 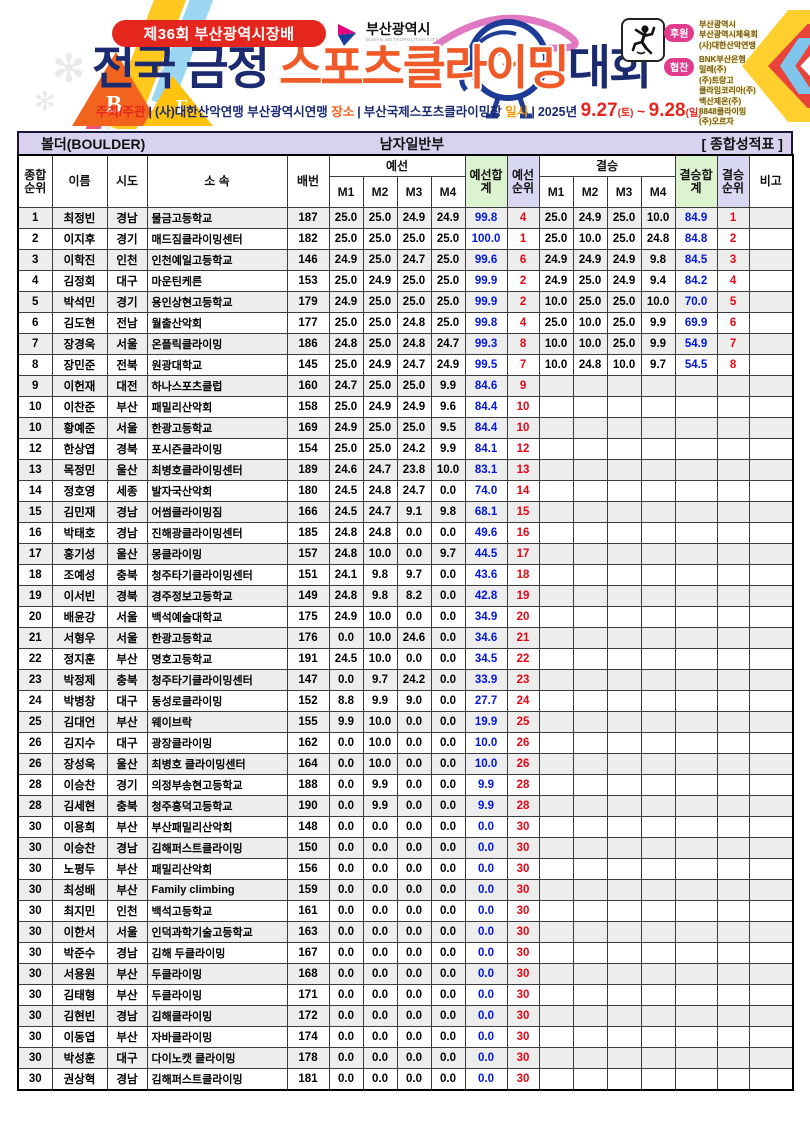 What do you see at coordinates (414, 680) in the screenshot?
I see `prelim-m3-cell: 24.2` at bounding box center [414, 680].